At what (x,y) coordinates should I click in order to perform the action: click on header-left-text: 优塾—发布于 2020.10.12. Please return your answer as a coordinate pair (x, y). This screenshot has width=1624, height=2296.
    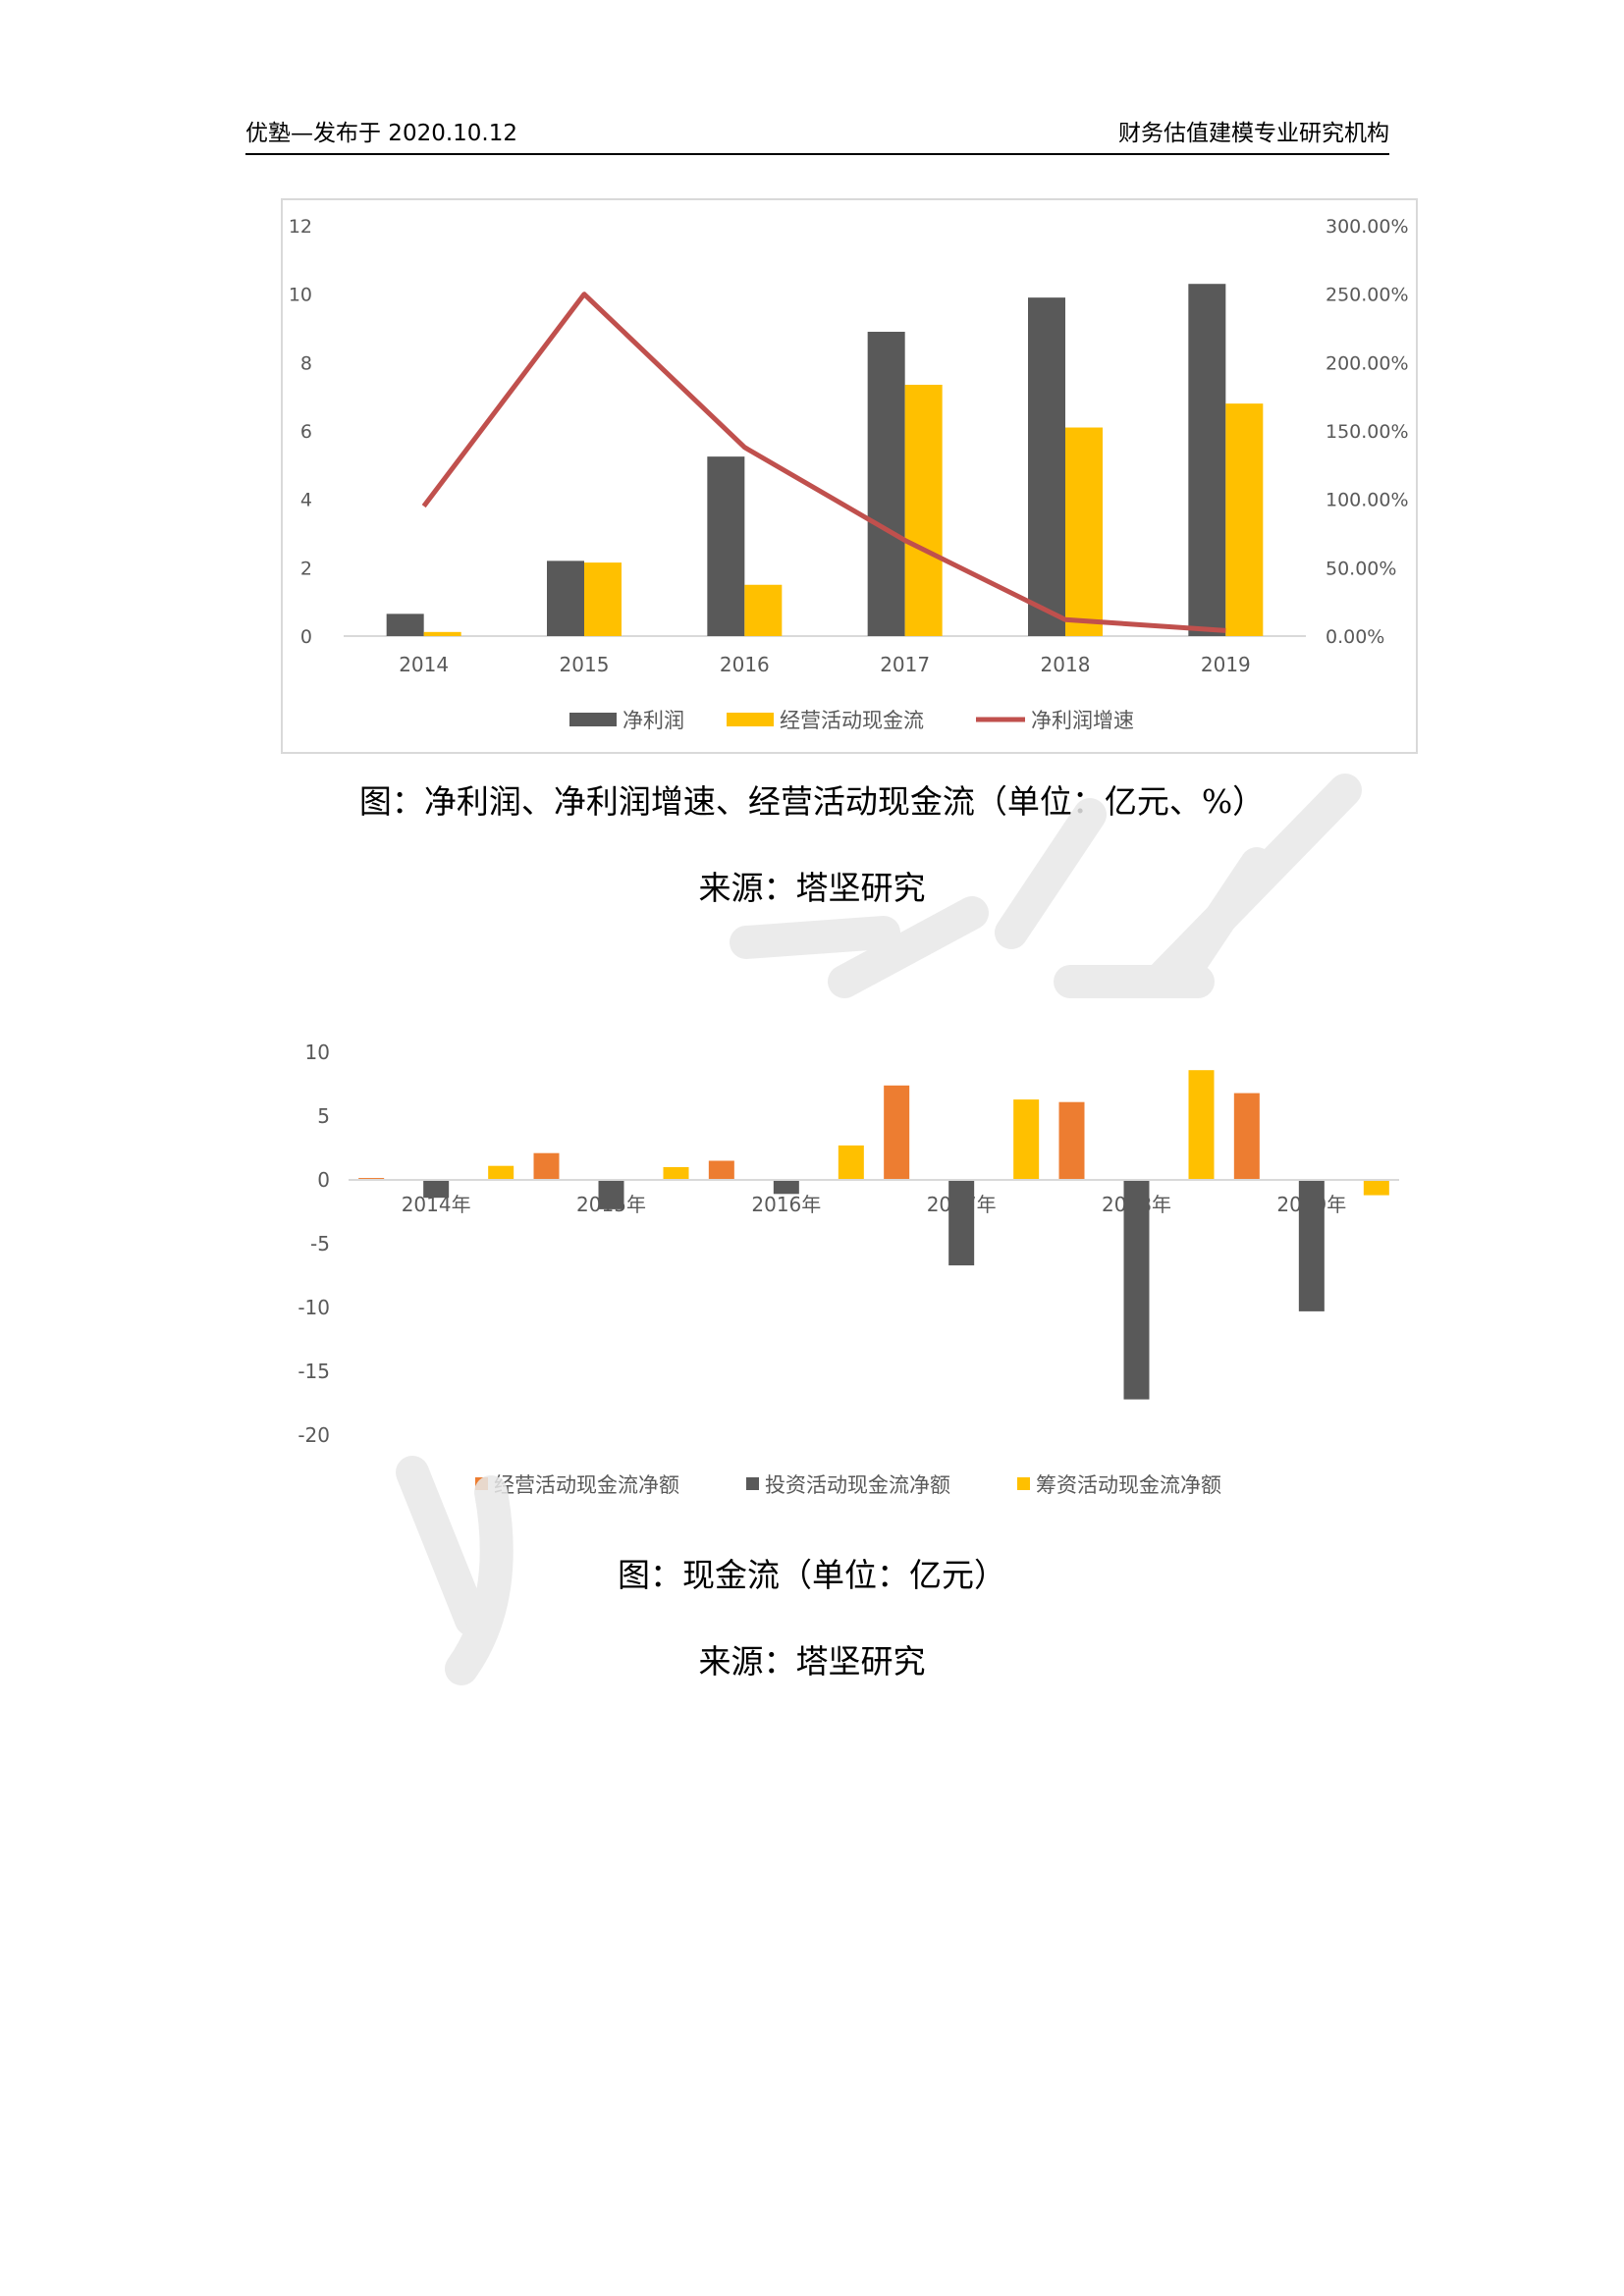
    Looking at the image, I should click on (381, 133).